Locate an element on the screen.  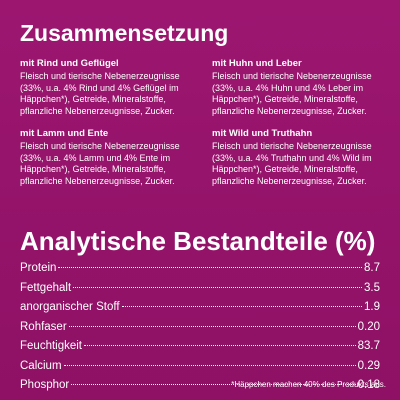
section-heading: mit Lamm und Ente is located at coordinates (64, 133).